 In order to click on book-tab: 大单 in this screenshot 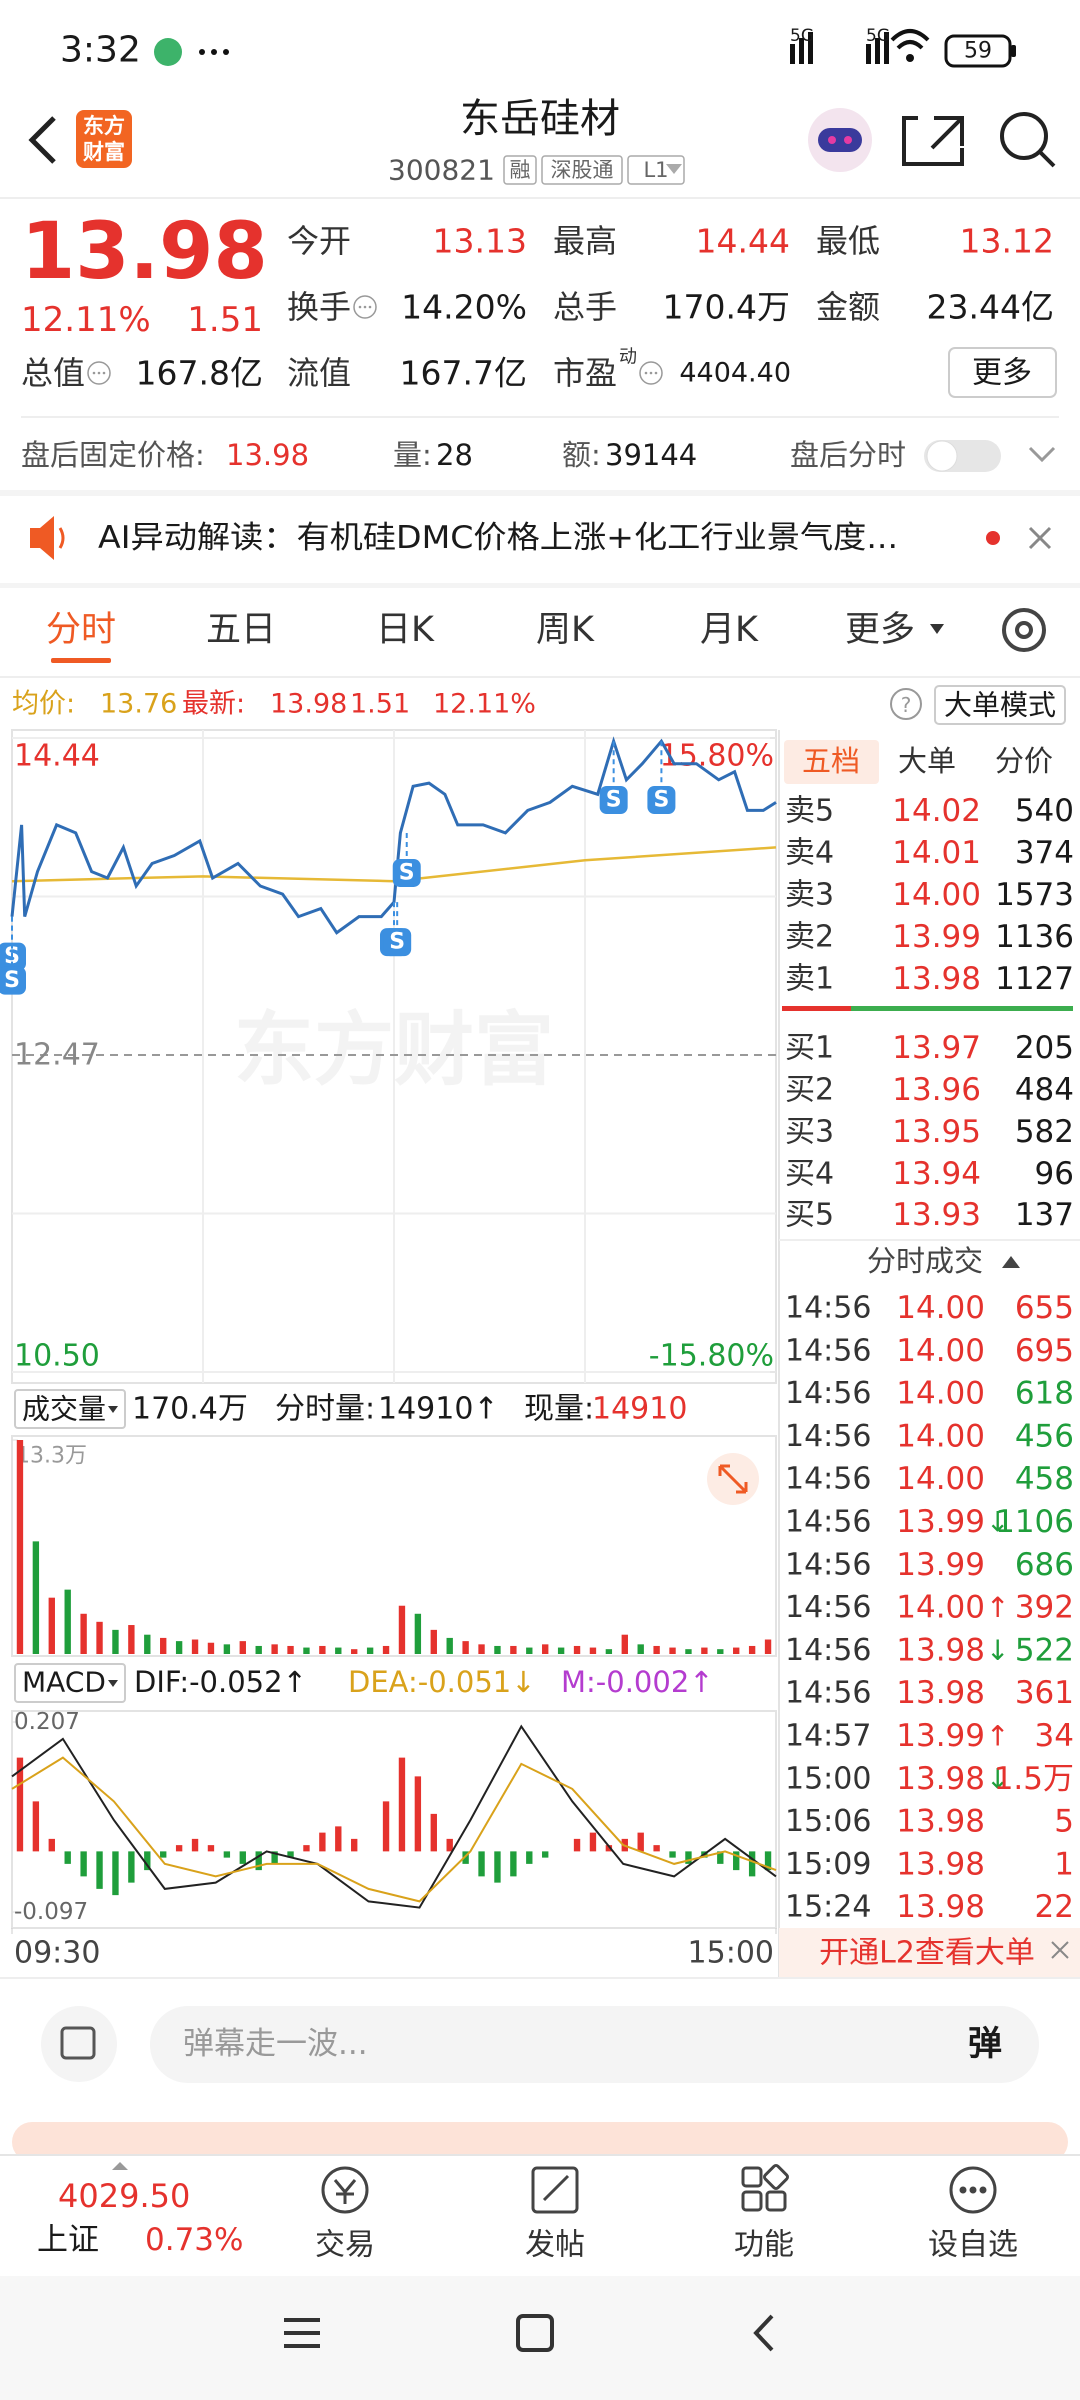, I will do `click(927, 761)`.